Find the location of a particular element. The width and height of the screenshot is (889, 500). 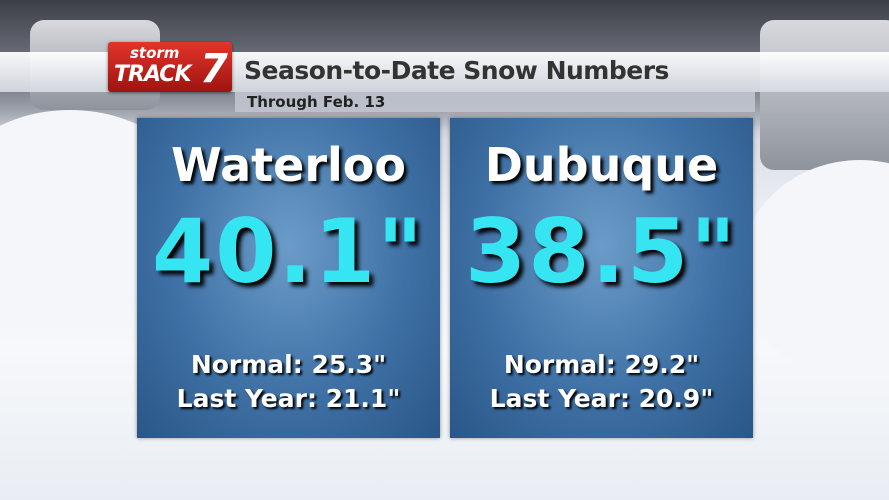

logo-number: 7 is located at coordinates (214, 69).